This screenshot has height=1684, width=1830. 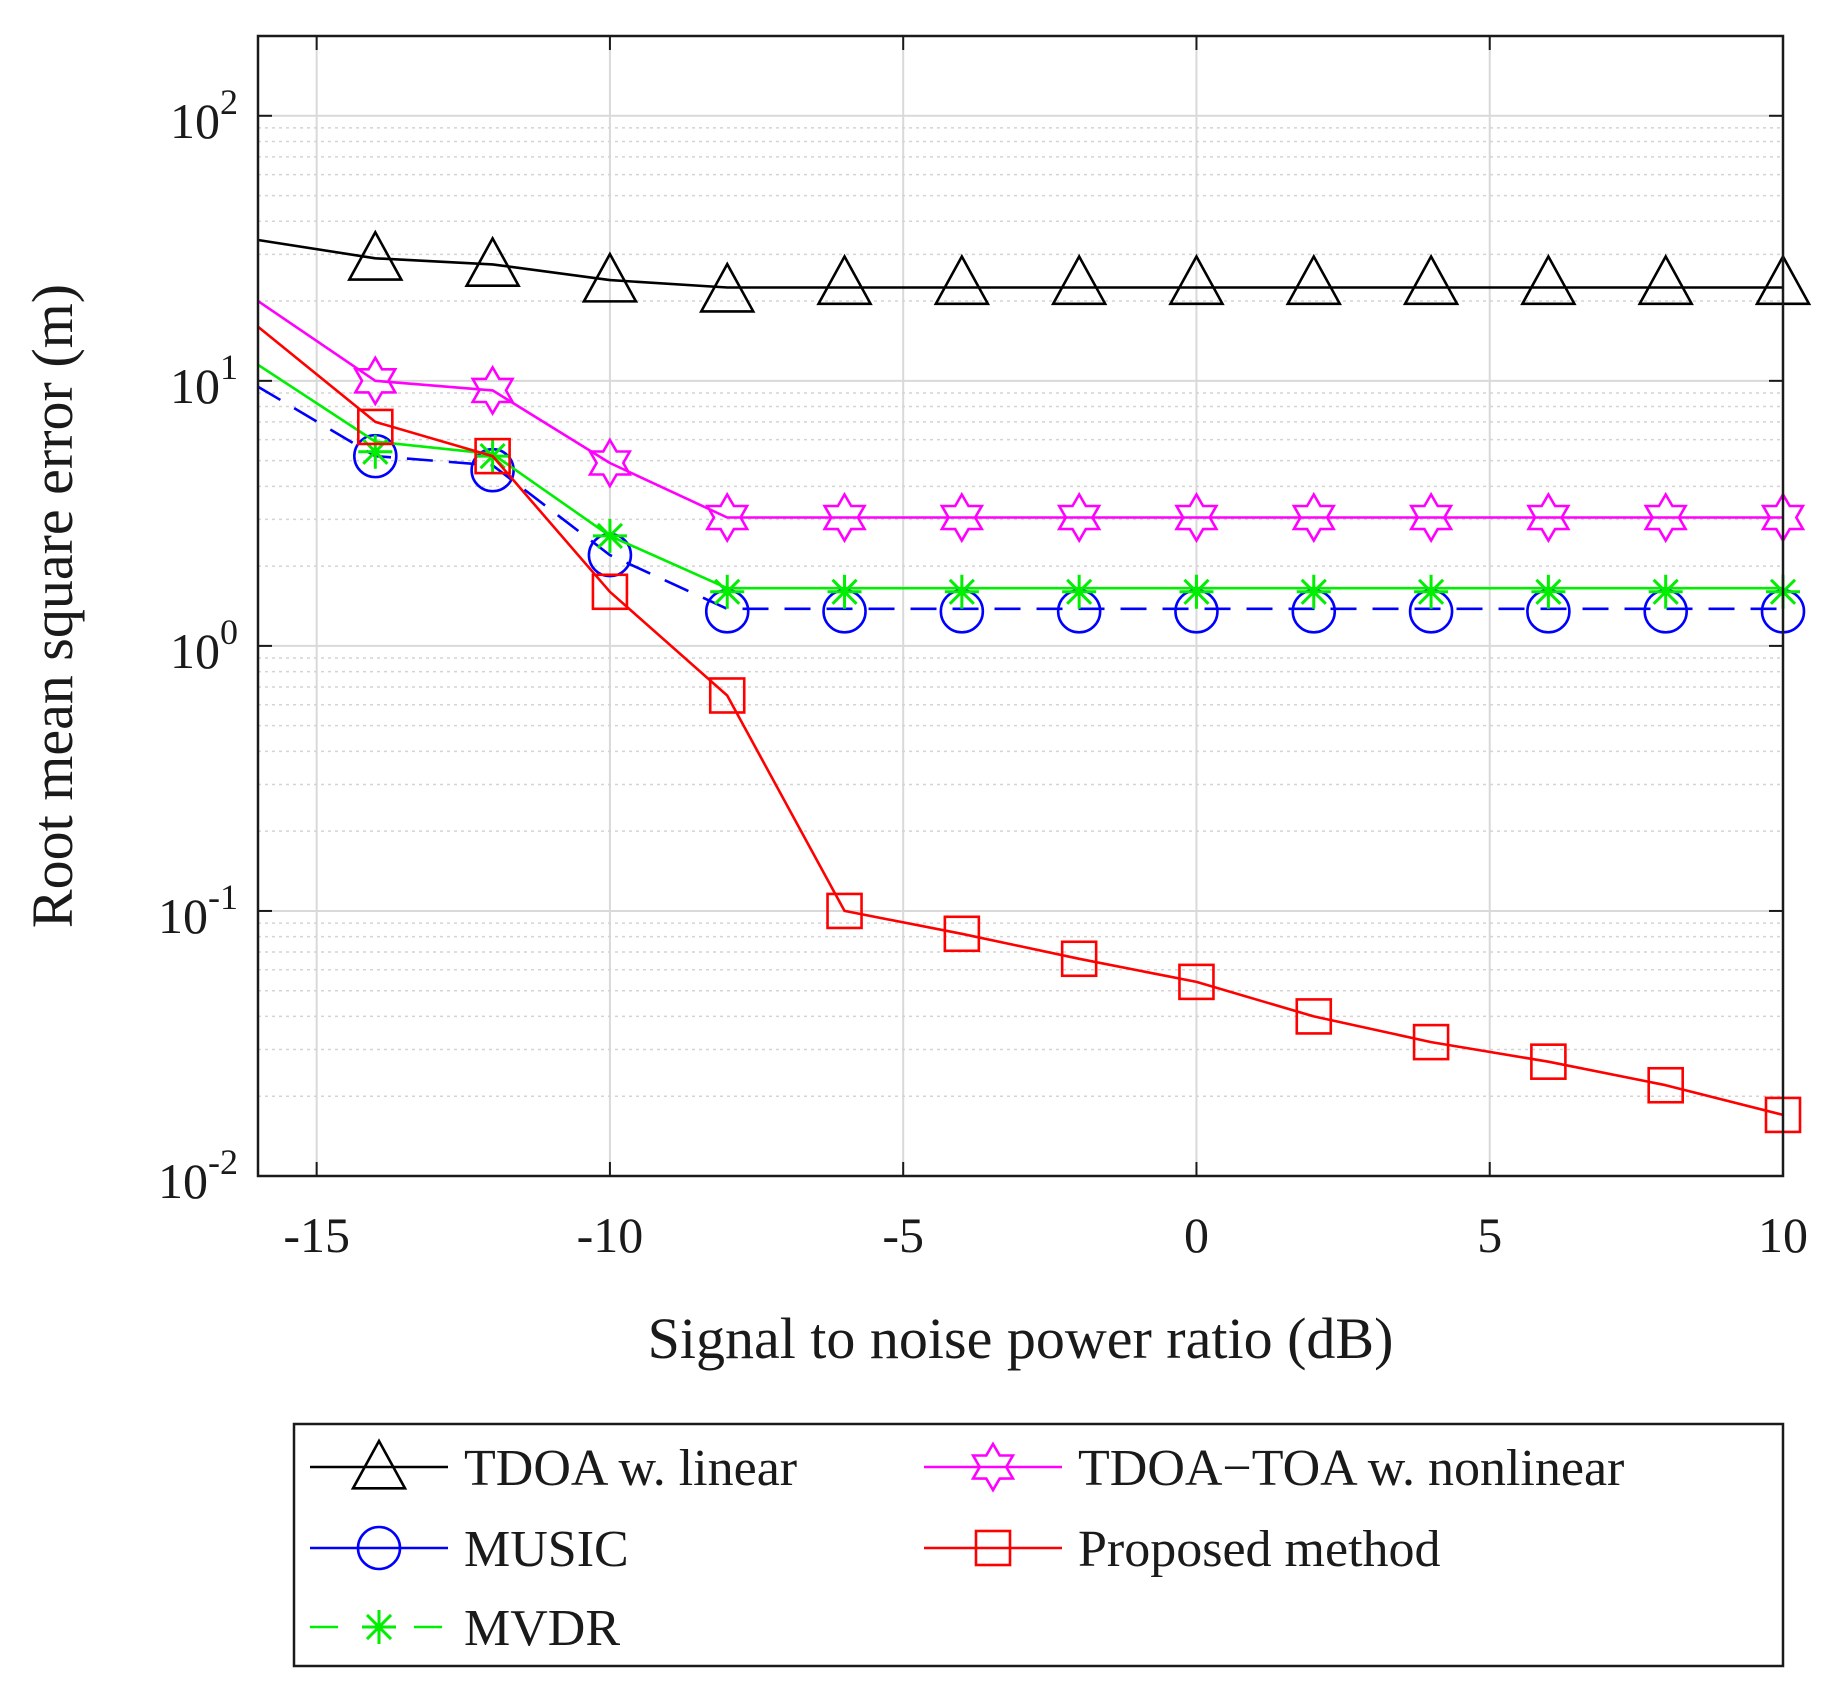 What do you see at coordinates (630, 1468) in the screenshot?
I see `legend-label: TDOA w. linear` at bounding box center [630, 1468].